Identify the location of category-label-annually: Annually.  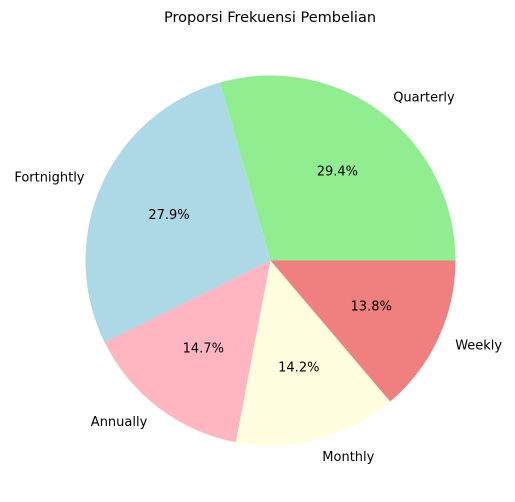
(119, 422).